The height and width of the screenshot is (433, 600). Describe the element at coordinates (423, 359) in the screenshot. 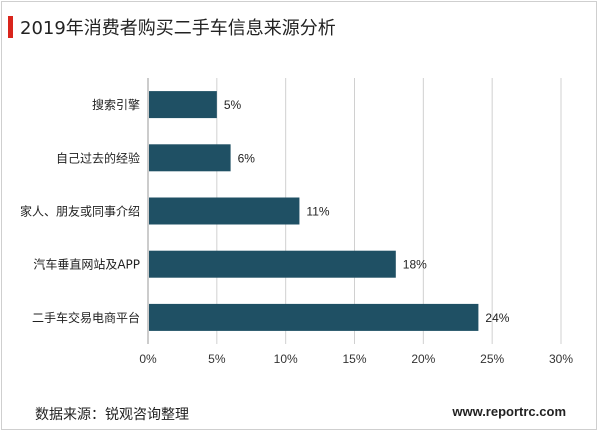

I see `x-tick-label: 20%` at that location.